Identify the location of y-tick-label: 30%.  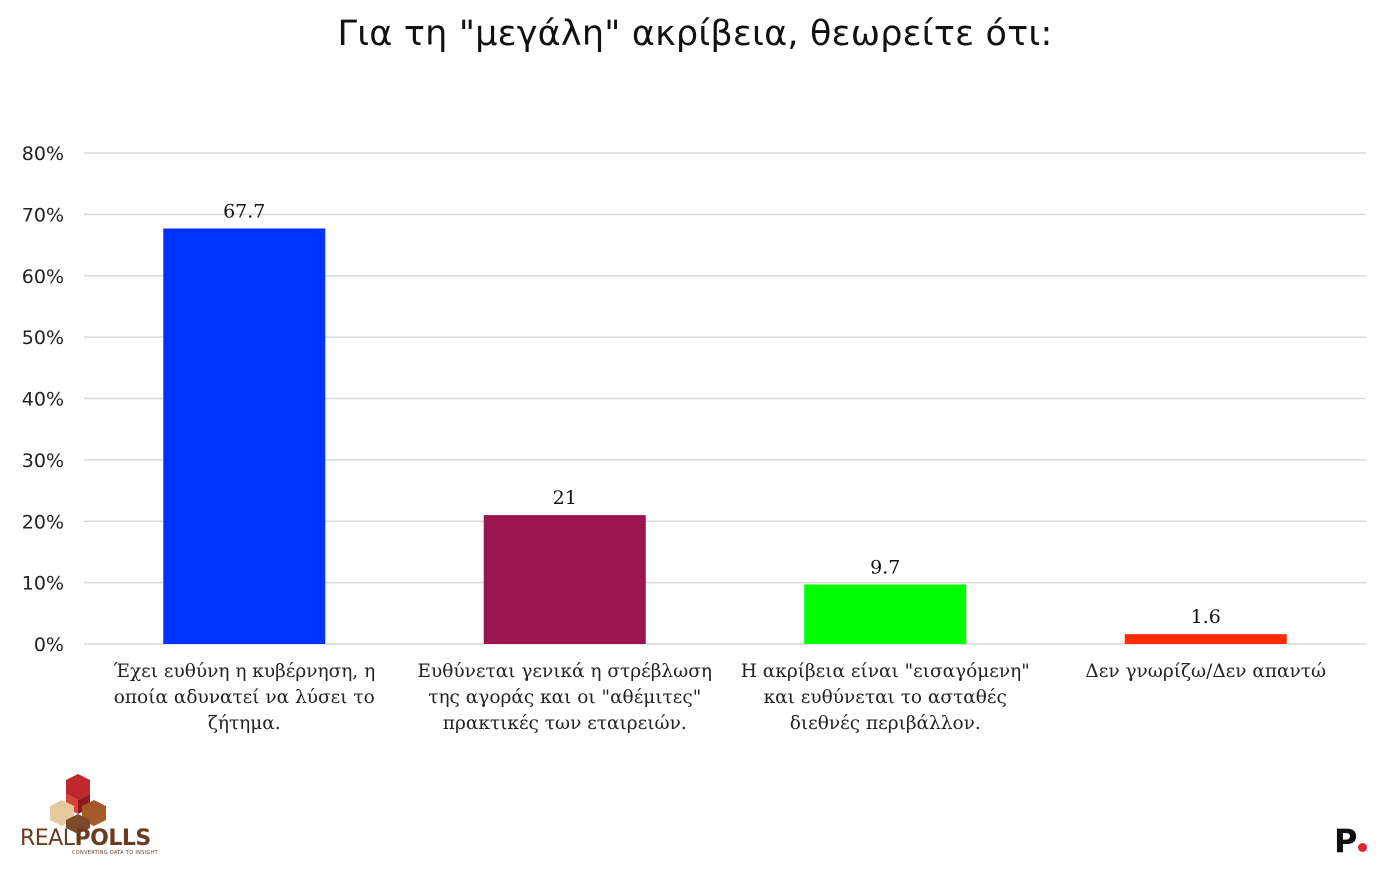
(43, 461).